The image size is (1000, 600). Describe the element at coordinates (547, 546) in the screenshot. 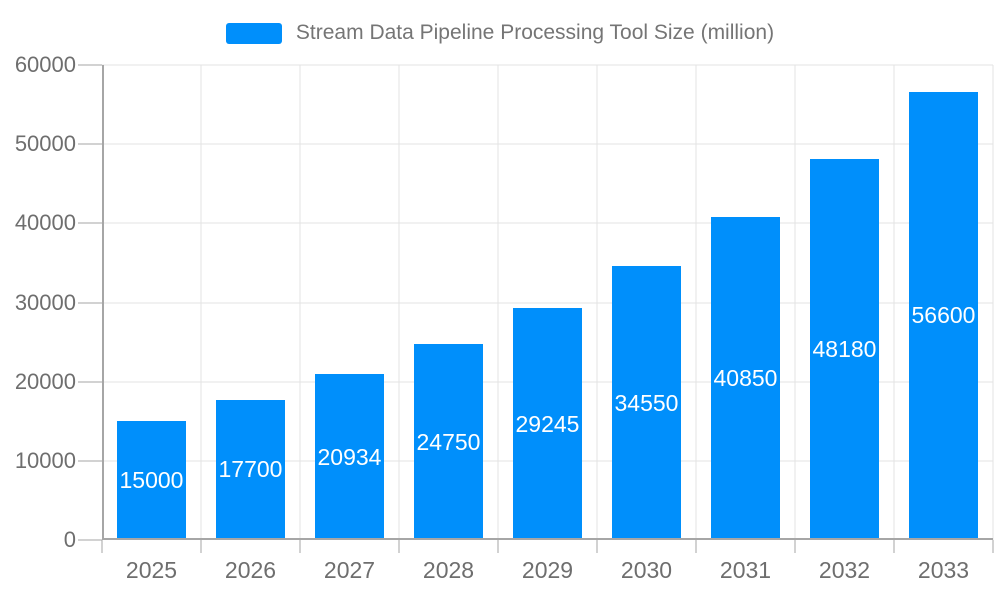

I see `x-axis-ticks` at that location.